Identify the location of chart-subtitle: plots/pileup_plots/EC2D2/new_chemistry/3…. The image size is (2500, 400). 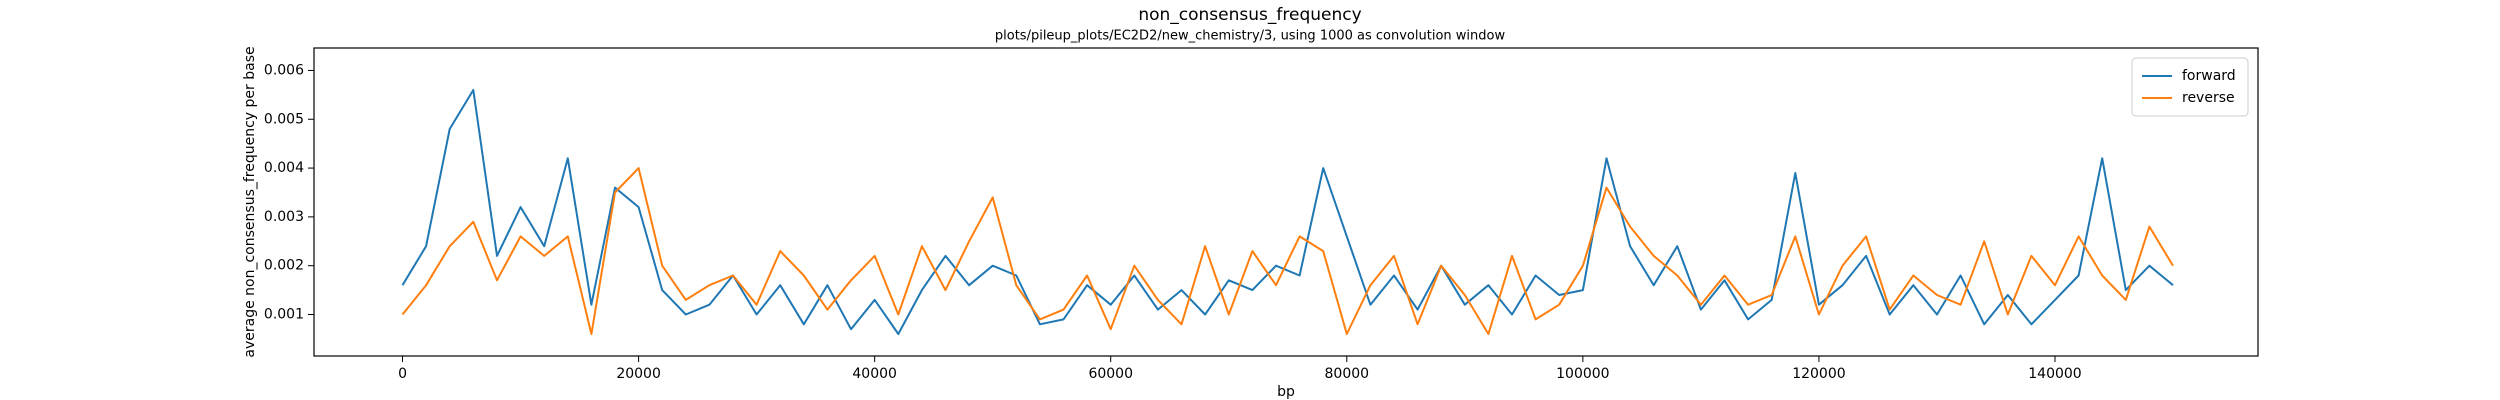
(1250, 36).